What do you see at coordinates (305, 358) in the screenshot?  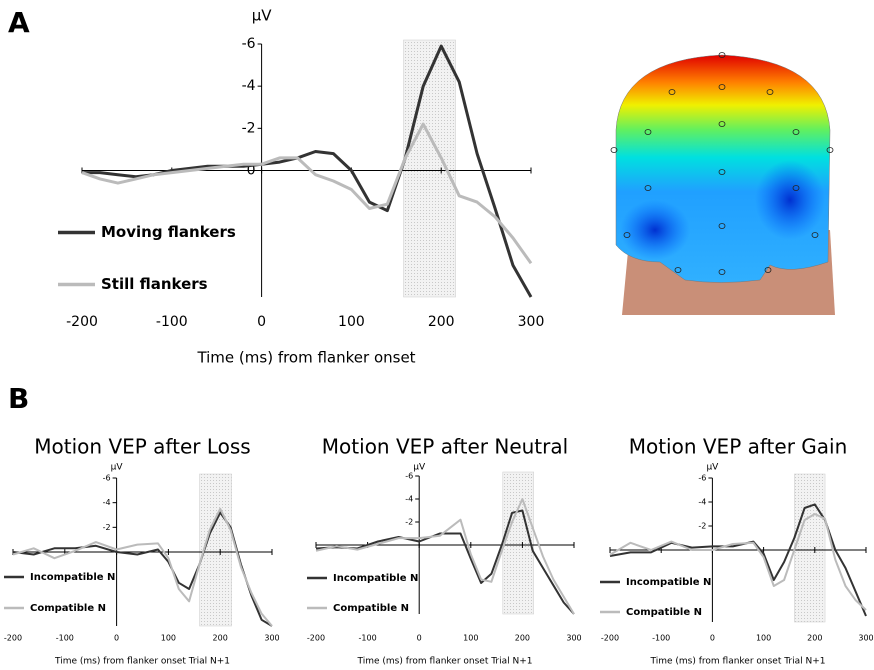 I see `x-axis-label: Time (ms) from flanker onset` at bounding box center [305, 358].